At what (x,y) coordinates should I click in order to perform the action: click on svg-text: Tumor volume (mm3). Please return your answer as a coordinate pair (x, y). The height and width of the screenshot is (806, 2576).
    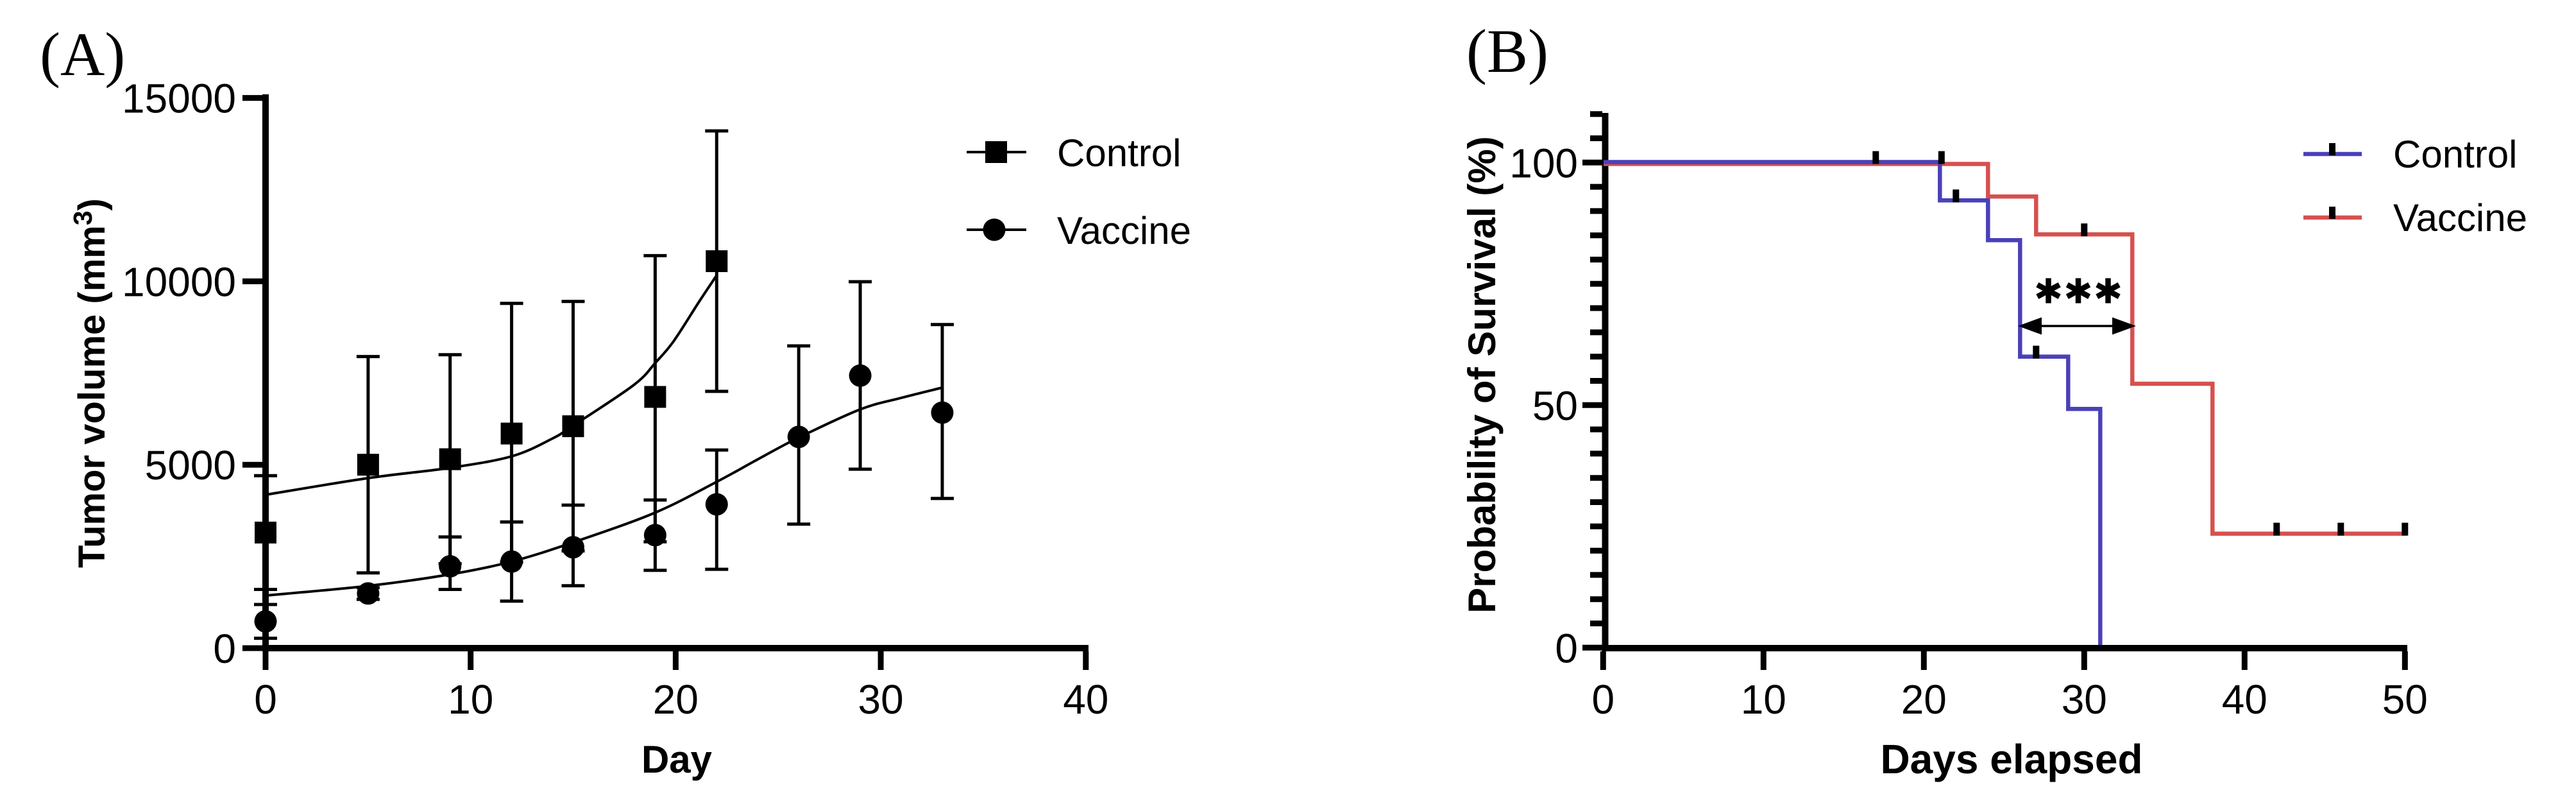
    Looking at the image, I should click on (90, 383).